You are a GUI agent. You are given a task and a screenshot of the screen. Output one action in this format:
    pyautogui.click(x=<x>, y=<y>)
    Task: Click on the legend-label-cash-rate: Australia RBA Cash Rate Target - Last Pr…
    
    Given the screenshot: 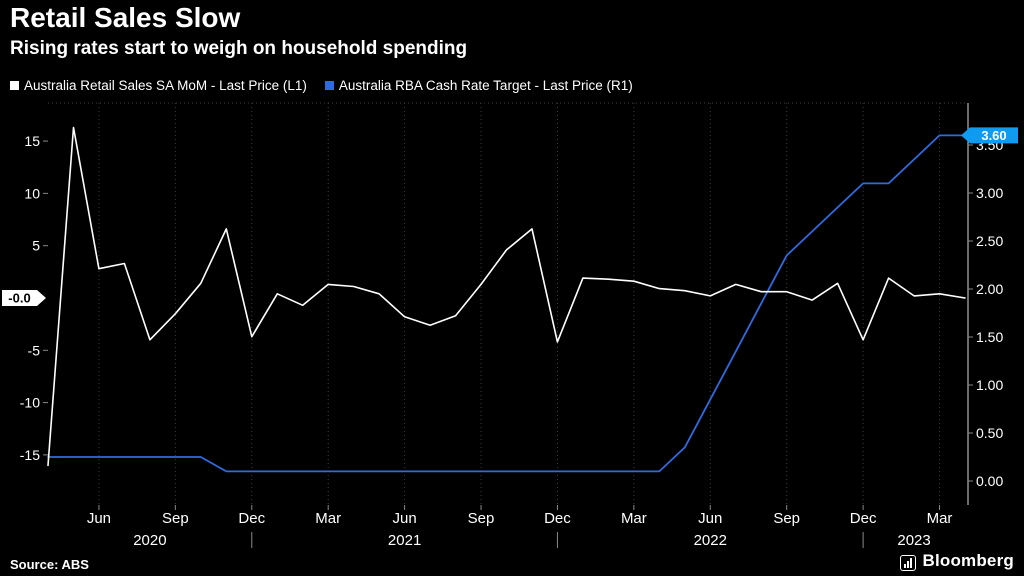 What is the action you would take?
    pyautogui.click(x=485, y=85)
    